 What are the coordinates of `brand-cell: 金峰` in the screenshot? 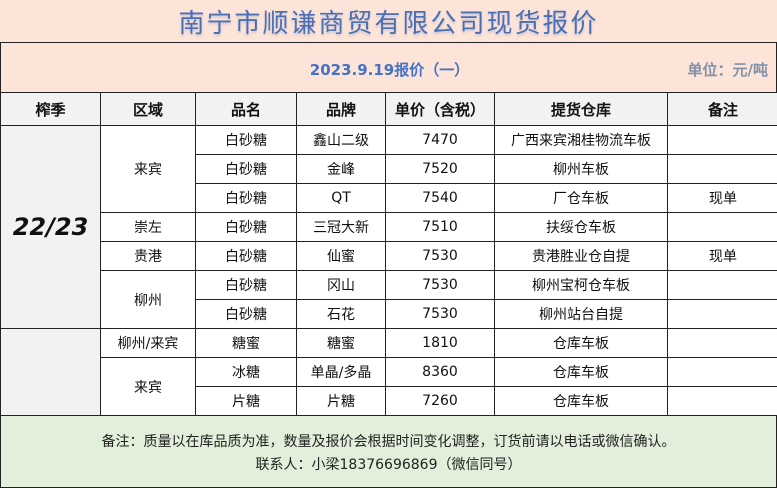 It's located at (341, 169).